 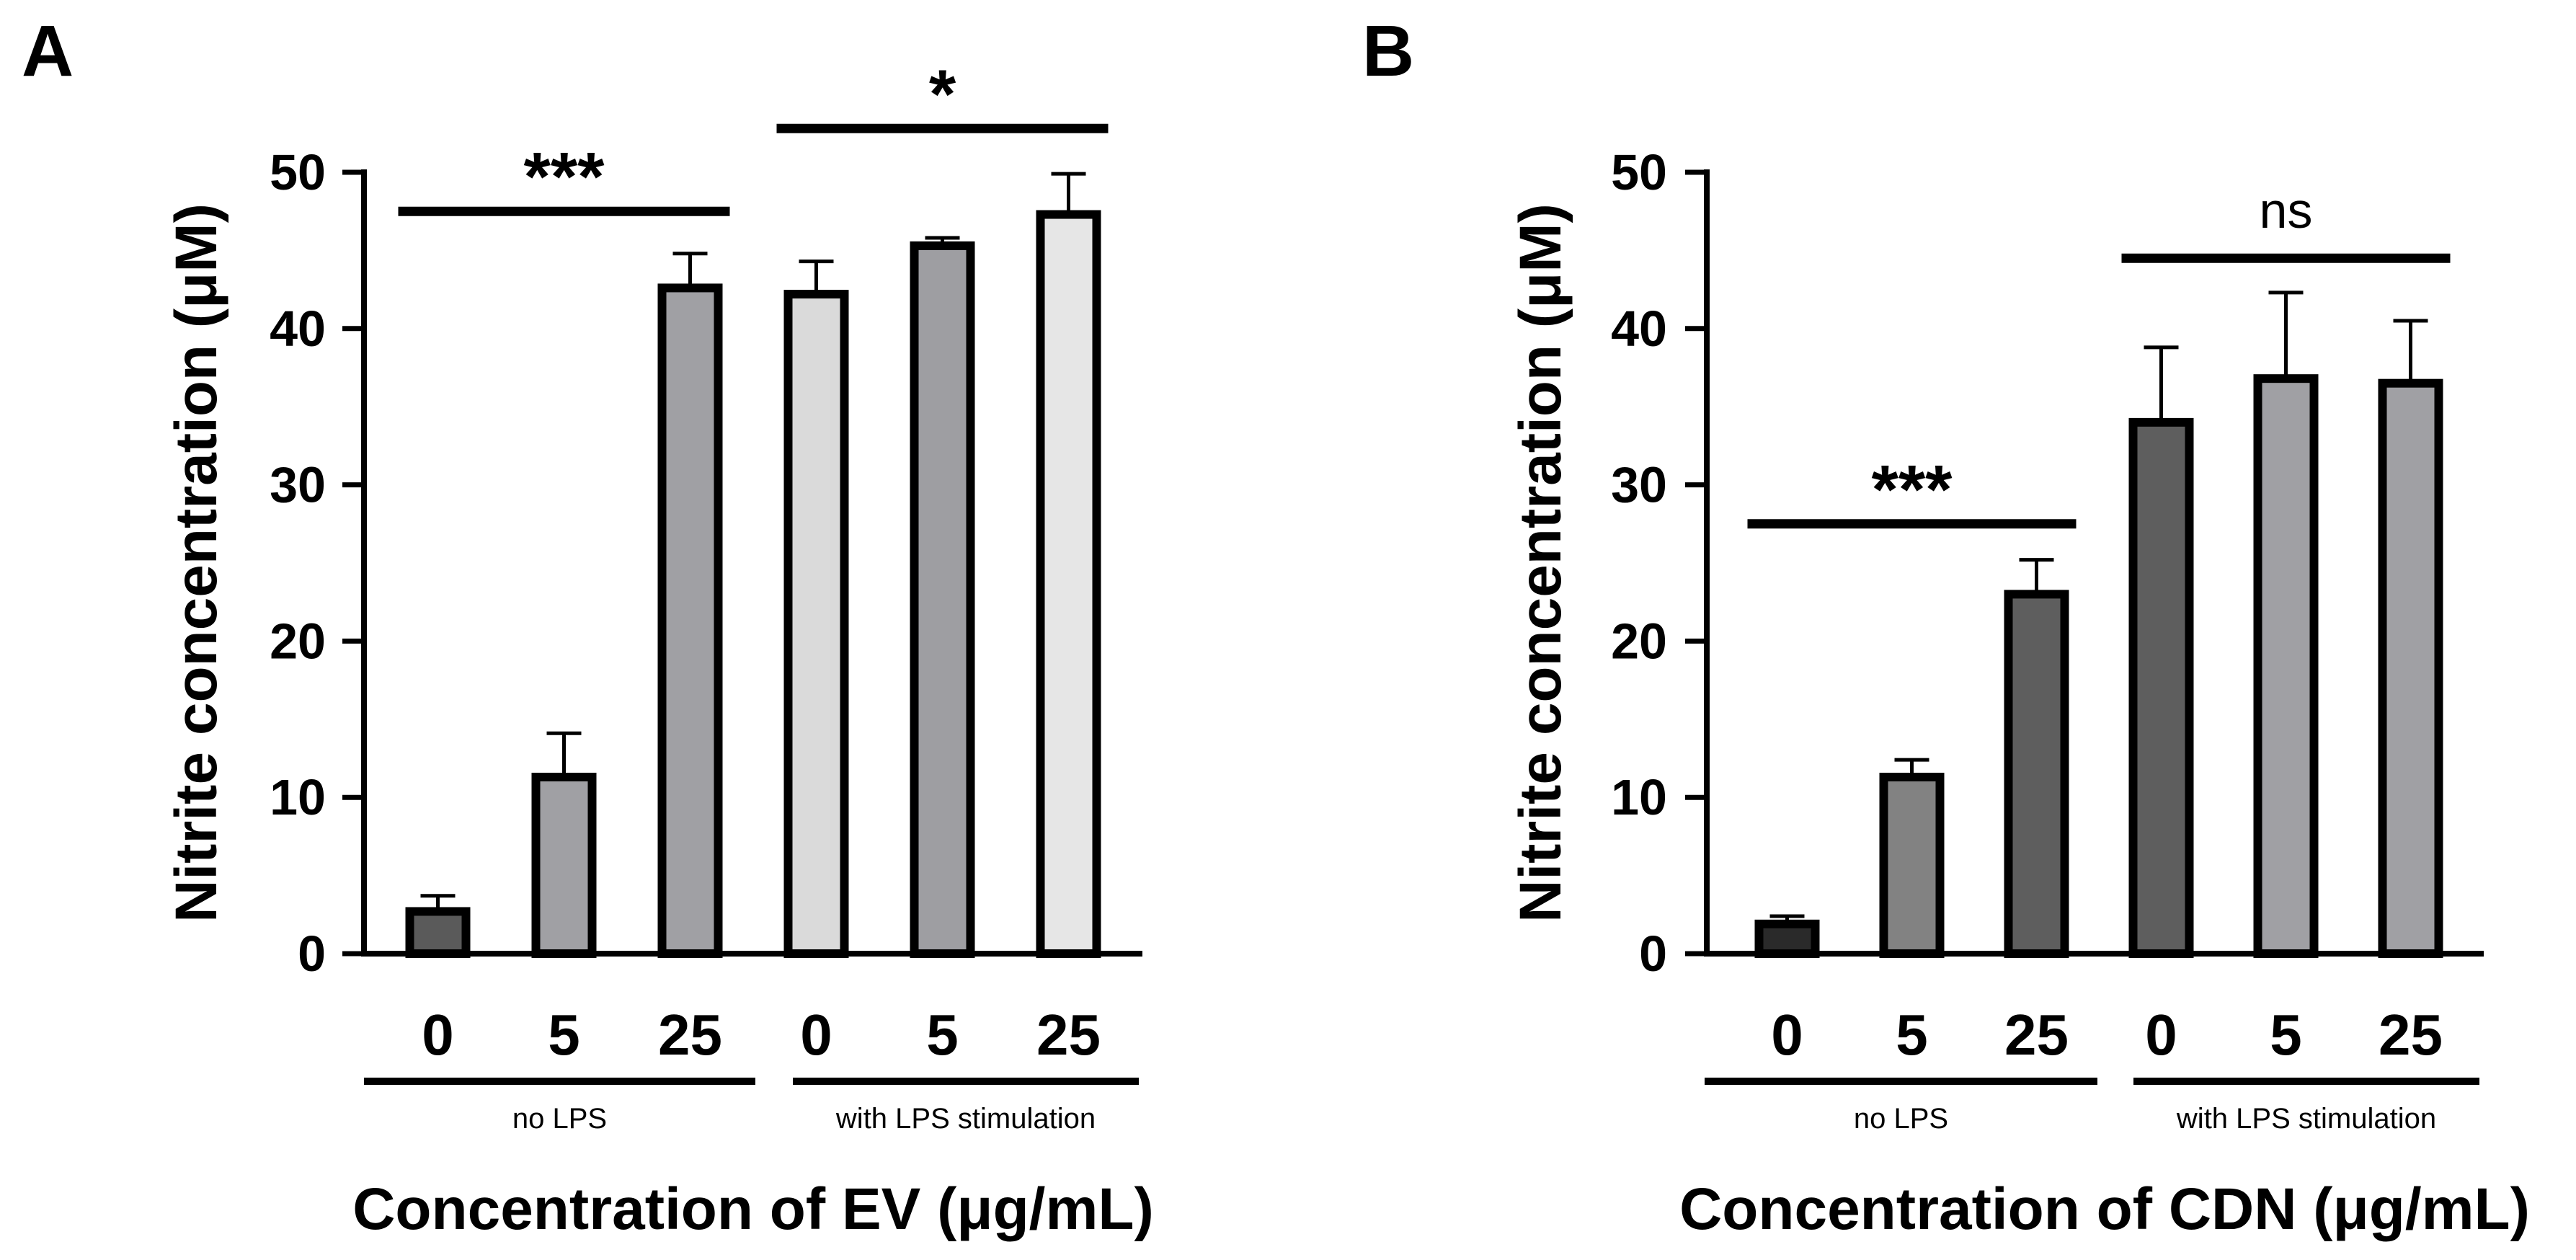 What do you see at coordinates (2104, 1209) in the screenshot?
I see `x-axis-title: Concentration of CDN (μg/mL)` at bounding box center [2104, 1209].